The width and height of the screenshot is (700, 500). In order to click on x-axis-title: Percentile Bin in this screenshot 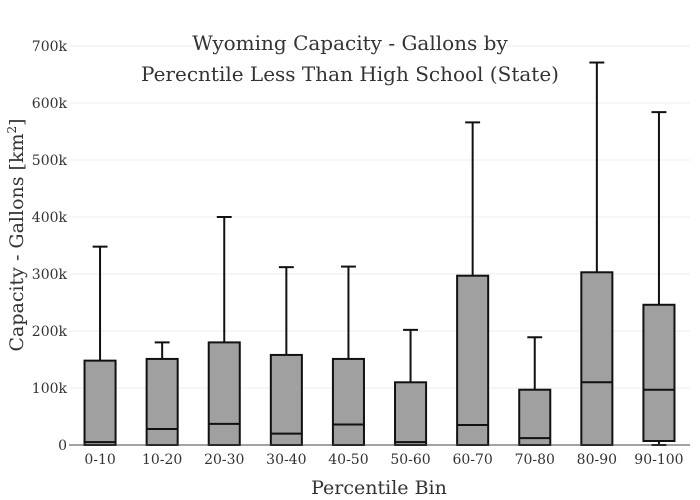, I will do `click(379, 488)`.